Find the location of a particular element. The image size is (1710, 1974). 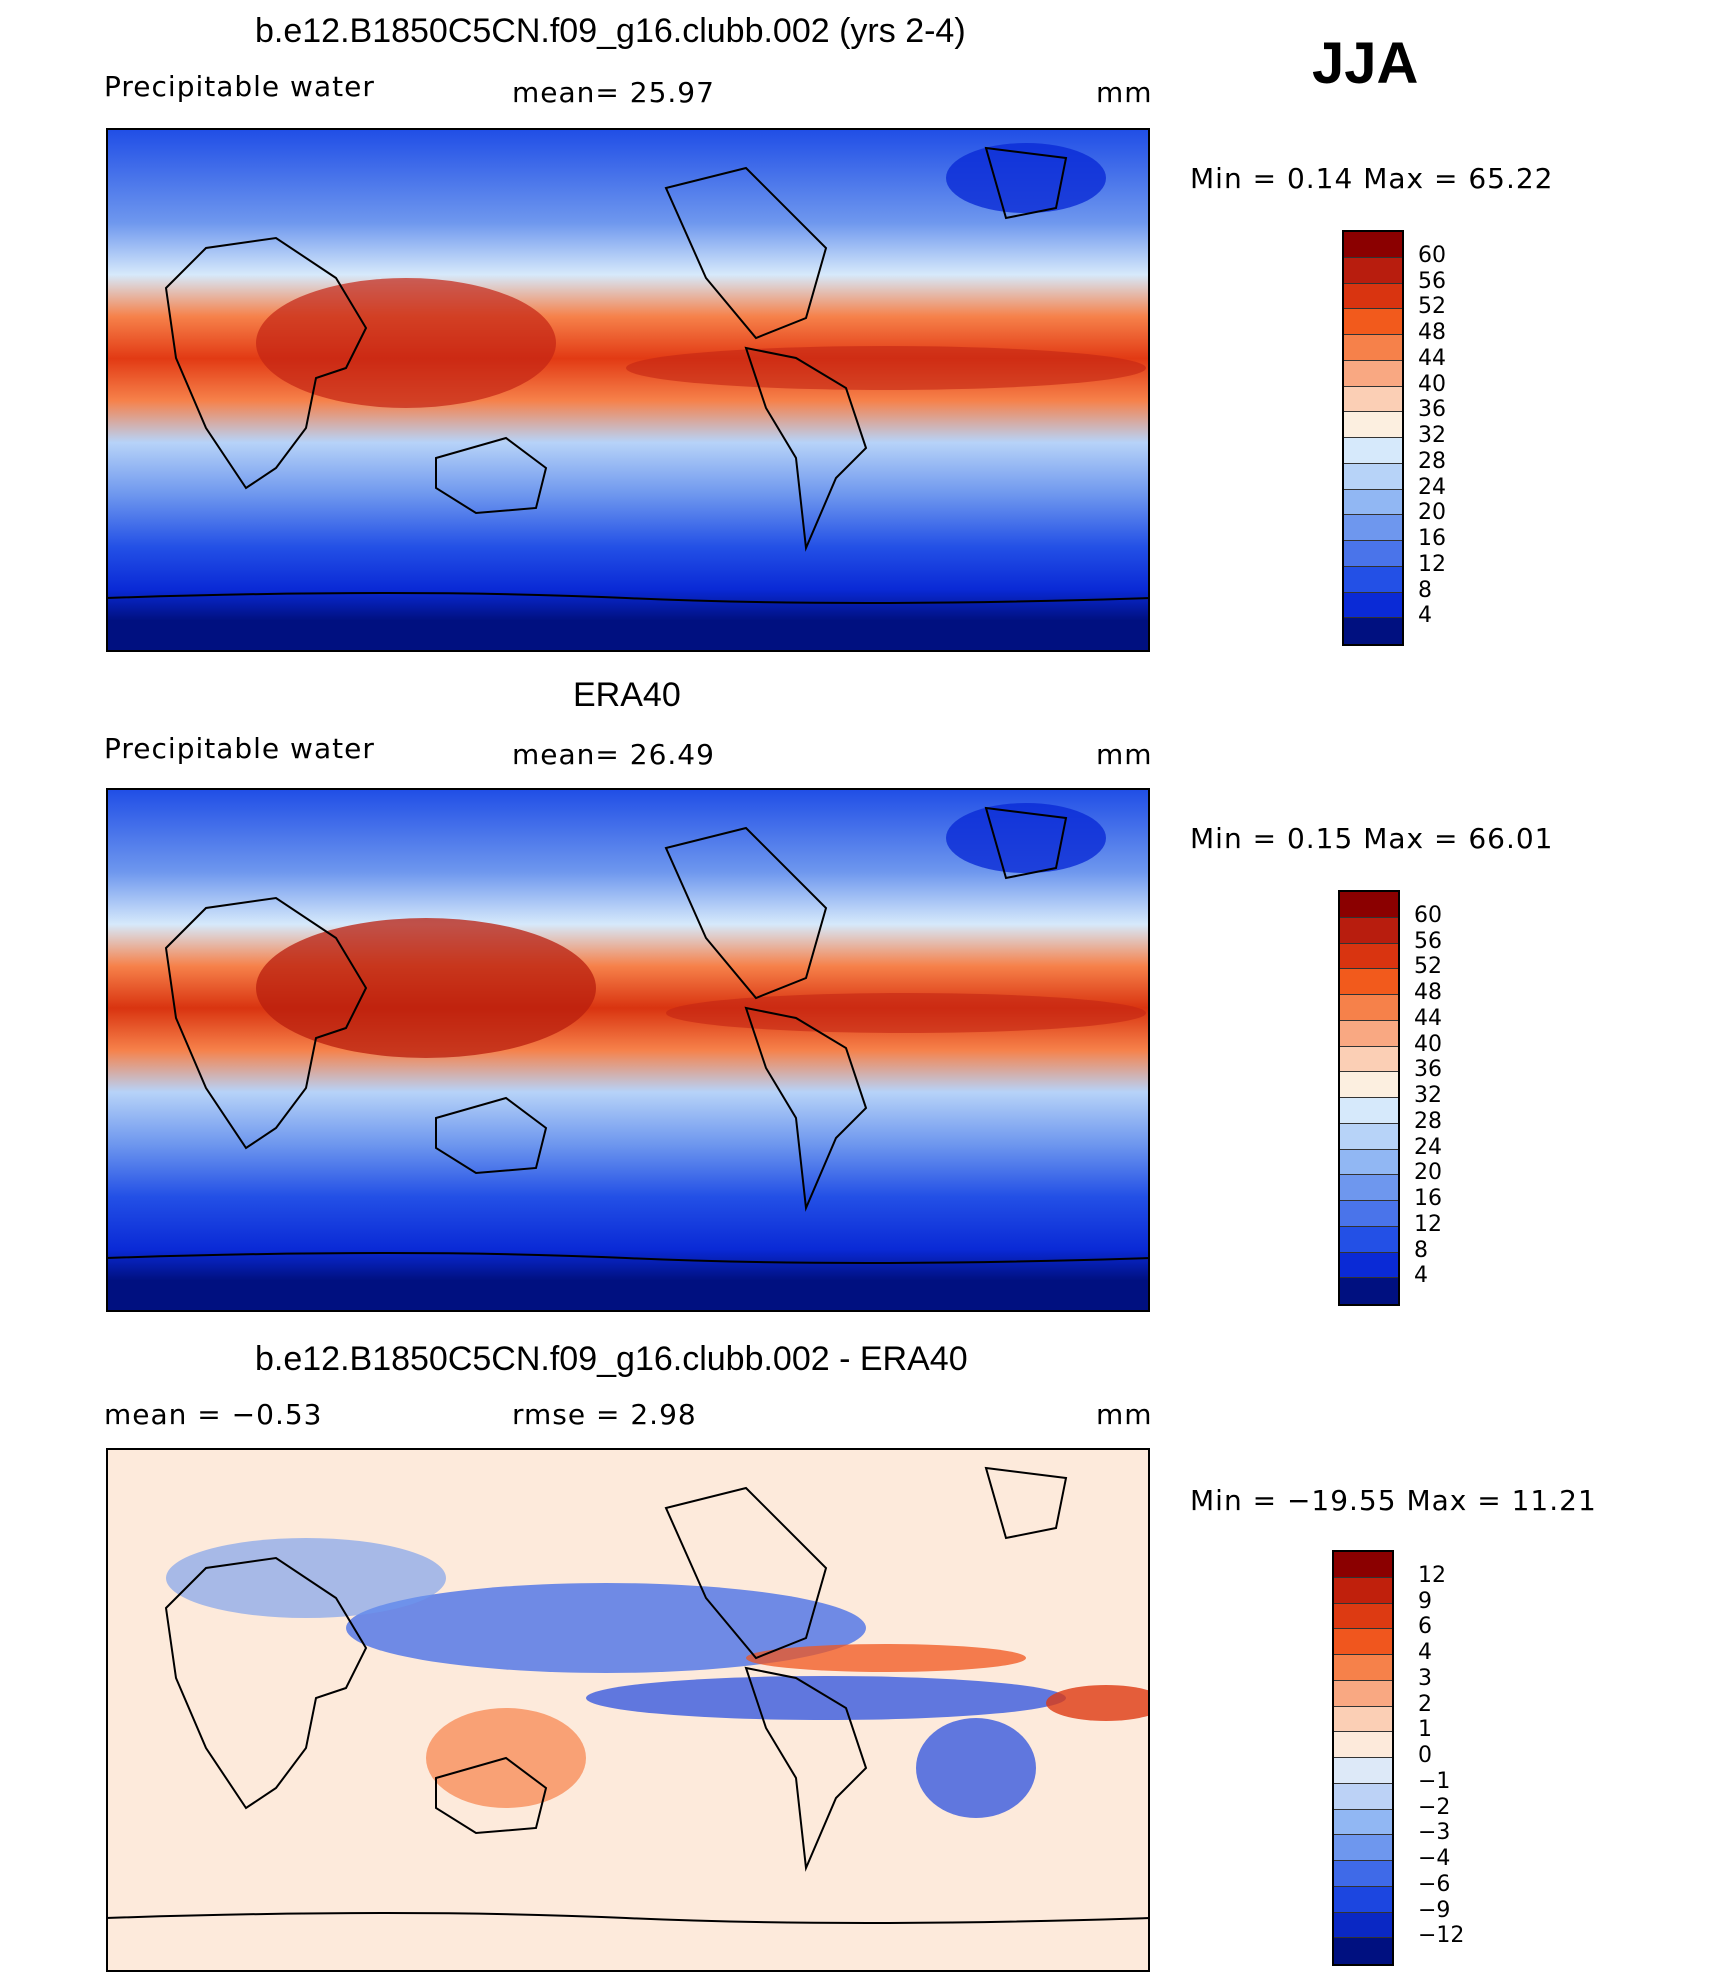

panel-1-variable: Precipitable water is located at coordinates (239, 86).